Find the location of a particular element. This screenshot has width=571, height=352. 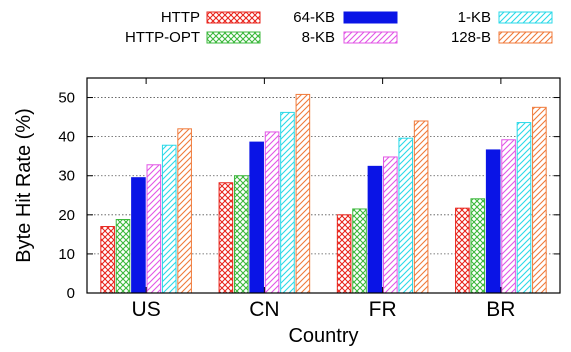

bar-128-b-br is located at coordinates (539, 200).